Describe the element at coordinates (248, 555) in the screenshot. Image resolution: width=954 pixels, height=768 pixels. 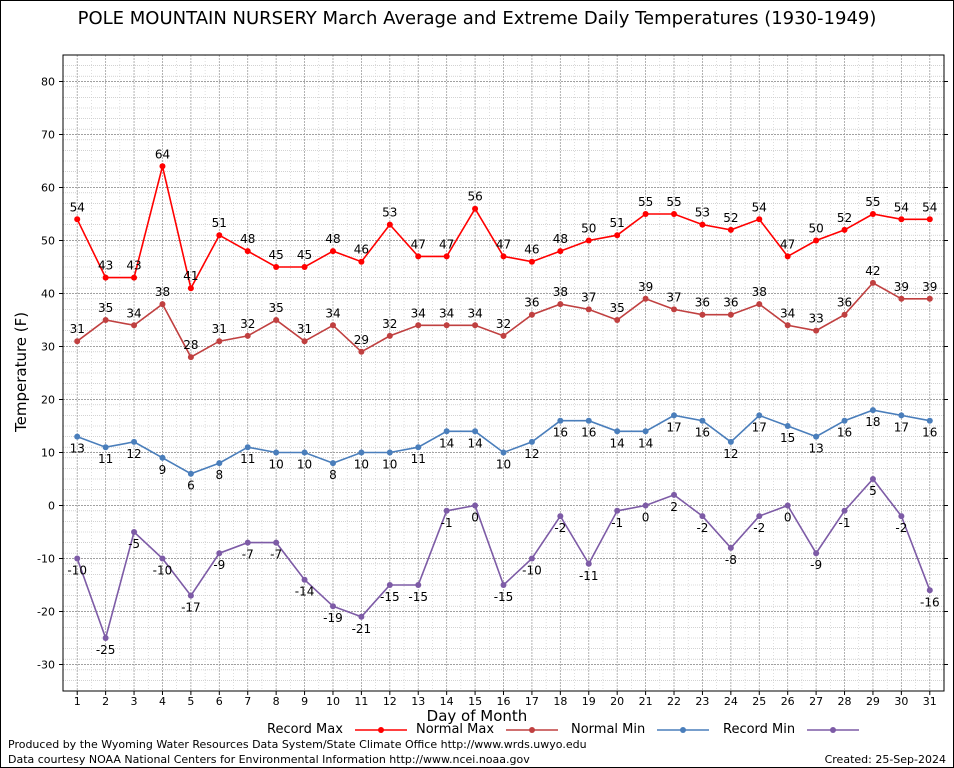
I see `data-label-record-min: -7` at that location.